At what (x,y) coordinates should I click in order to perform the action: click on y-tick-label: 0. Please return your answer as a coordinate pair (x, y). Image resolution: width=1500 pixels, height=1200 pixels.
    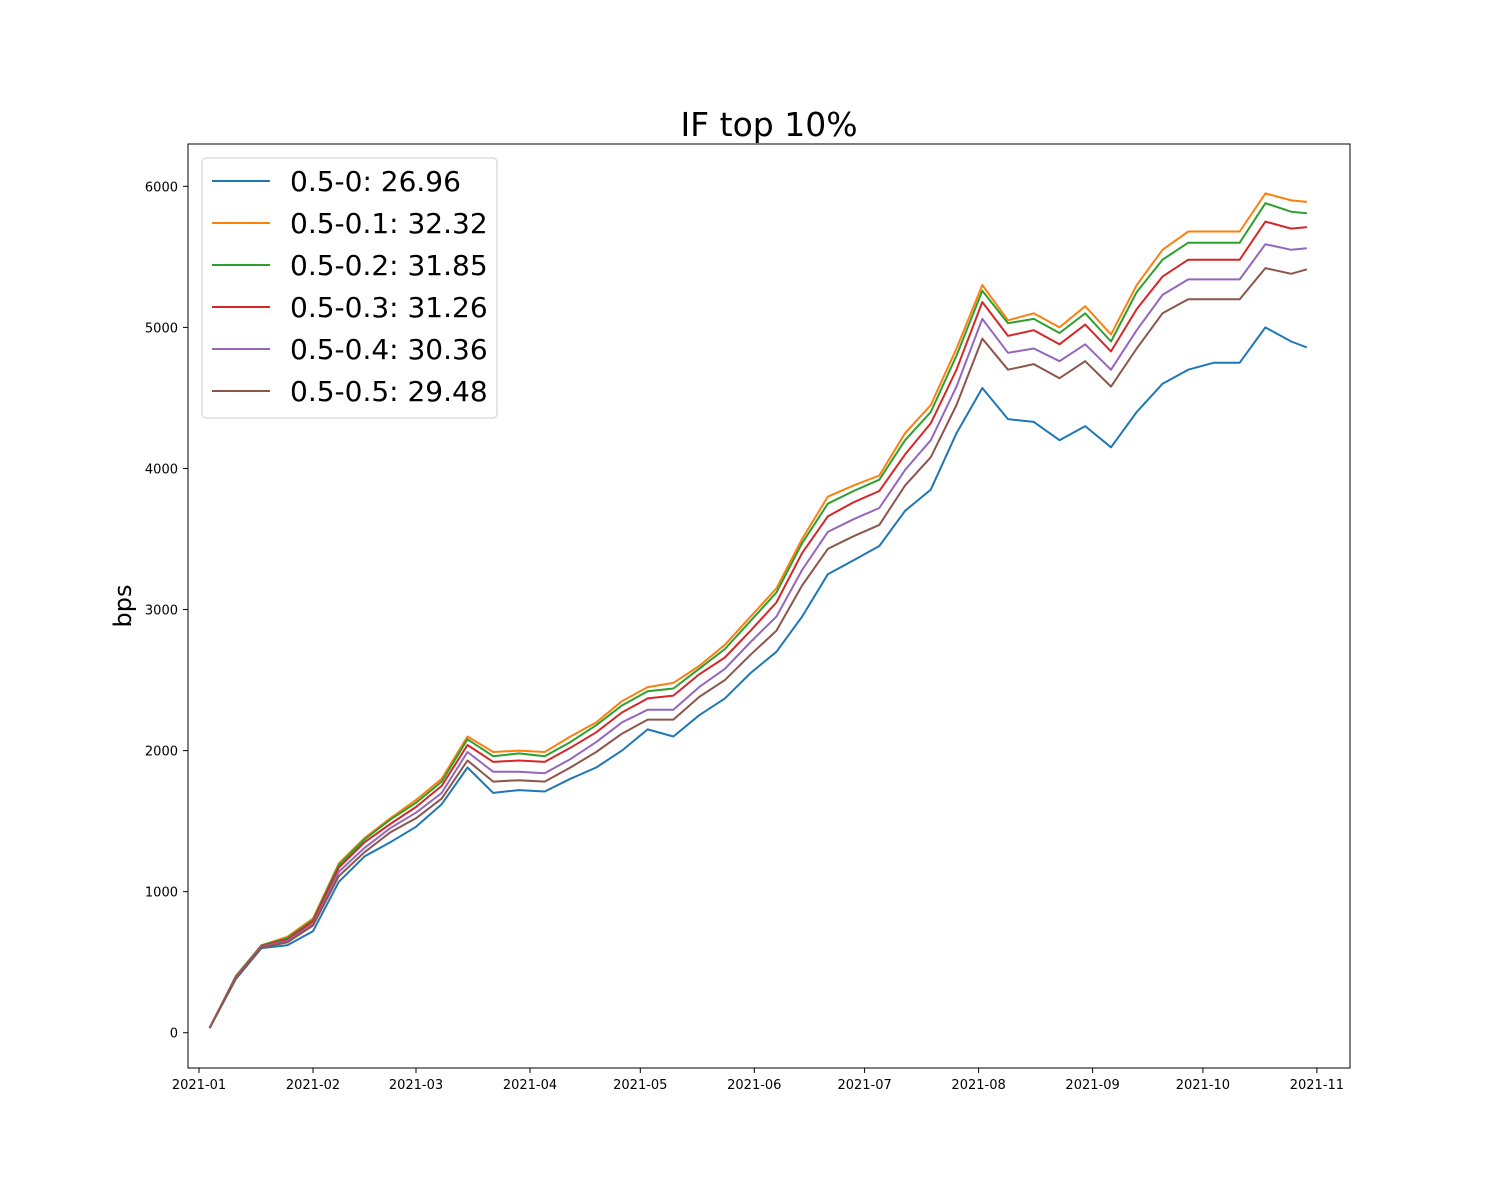
    Looking at the image, I should click on (174, 1034).